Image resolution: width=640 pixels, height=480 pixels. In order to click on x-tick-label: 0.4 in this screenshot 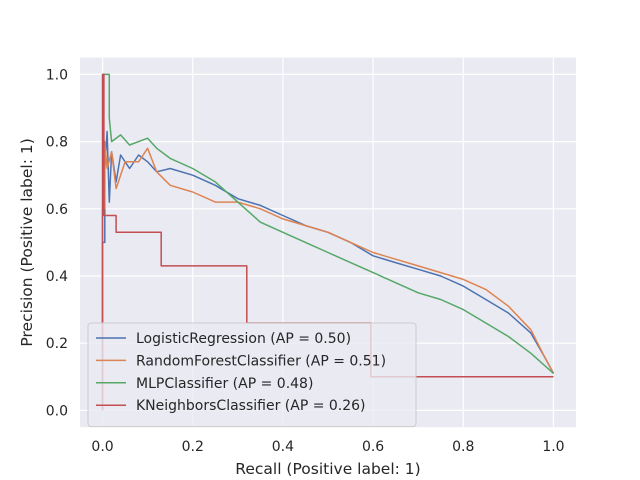, I will do `click(283, 447)`.